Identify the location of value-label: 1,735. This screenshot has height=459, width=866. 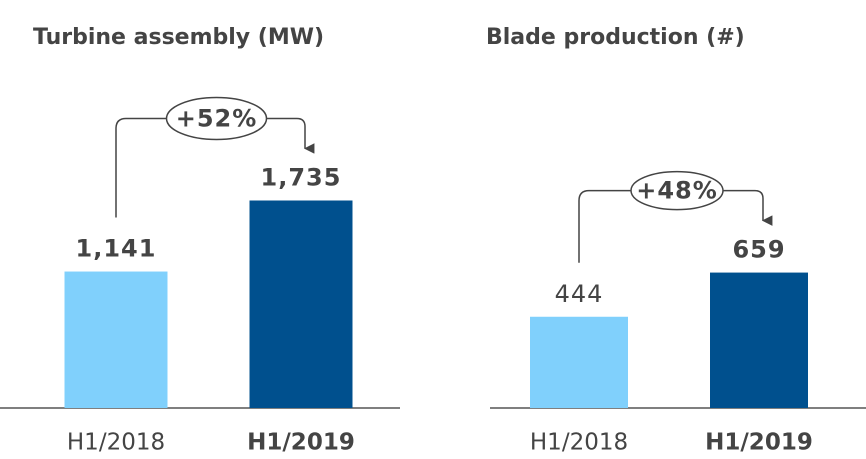
(301, 177).